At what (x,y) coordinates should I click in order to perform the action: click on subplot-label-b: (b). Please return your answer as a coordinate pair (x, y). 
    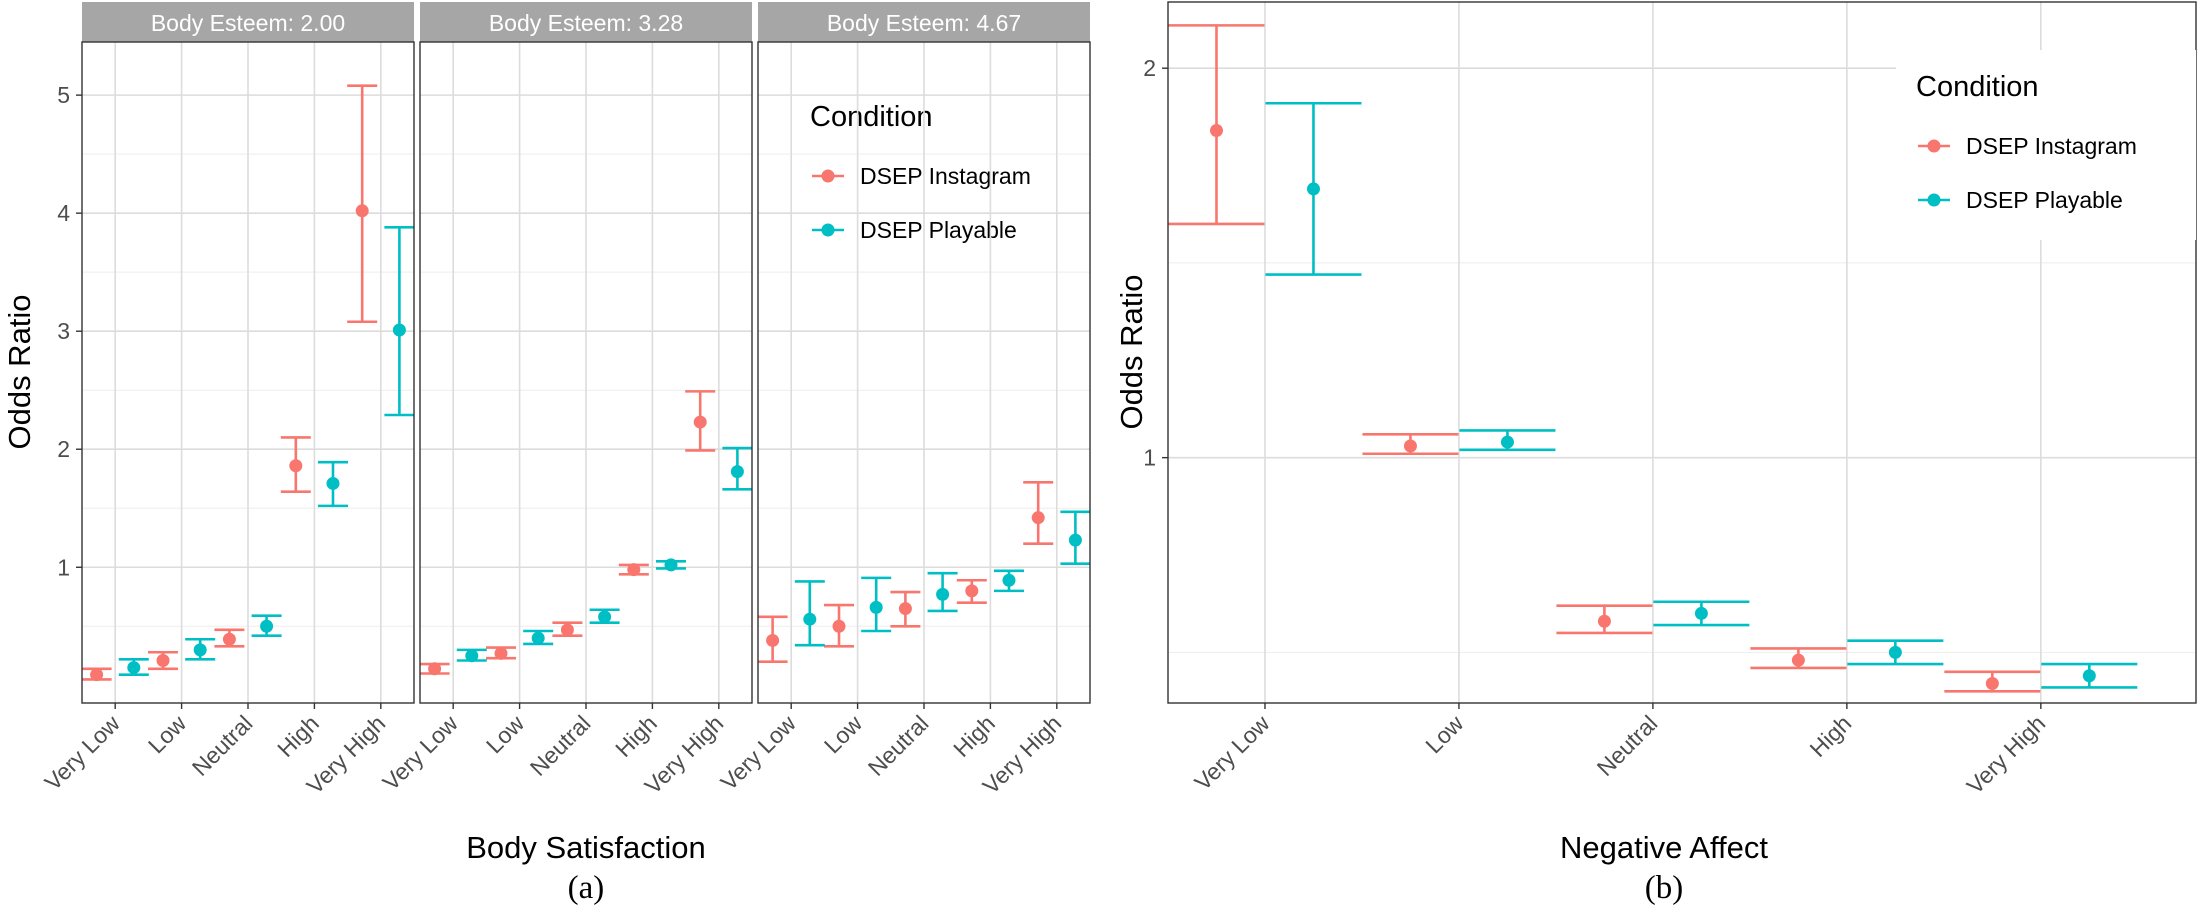
    Looking at the image, I should click on (1664, 888).